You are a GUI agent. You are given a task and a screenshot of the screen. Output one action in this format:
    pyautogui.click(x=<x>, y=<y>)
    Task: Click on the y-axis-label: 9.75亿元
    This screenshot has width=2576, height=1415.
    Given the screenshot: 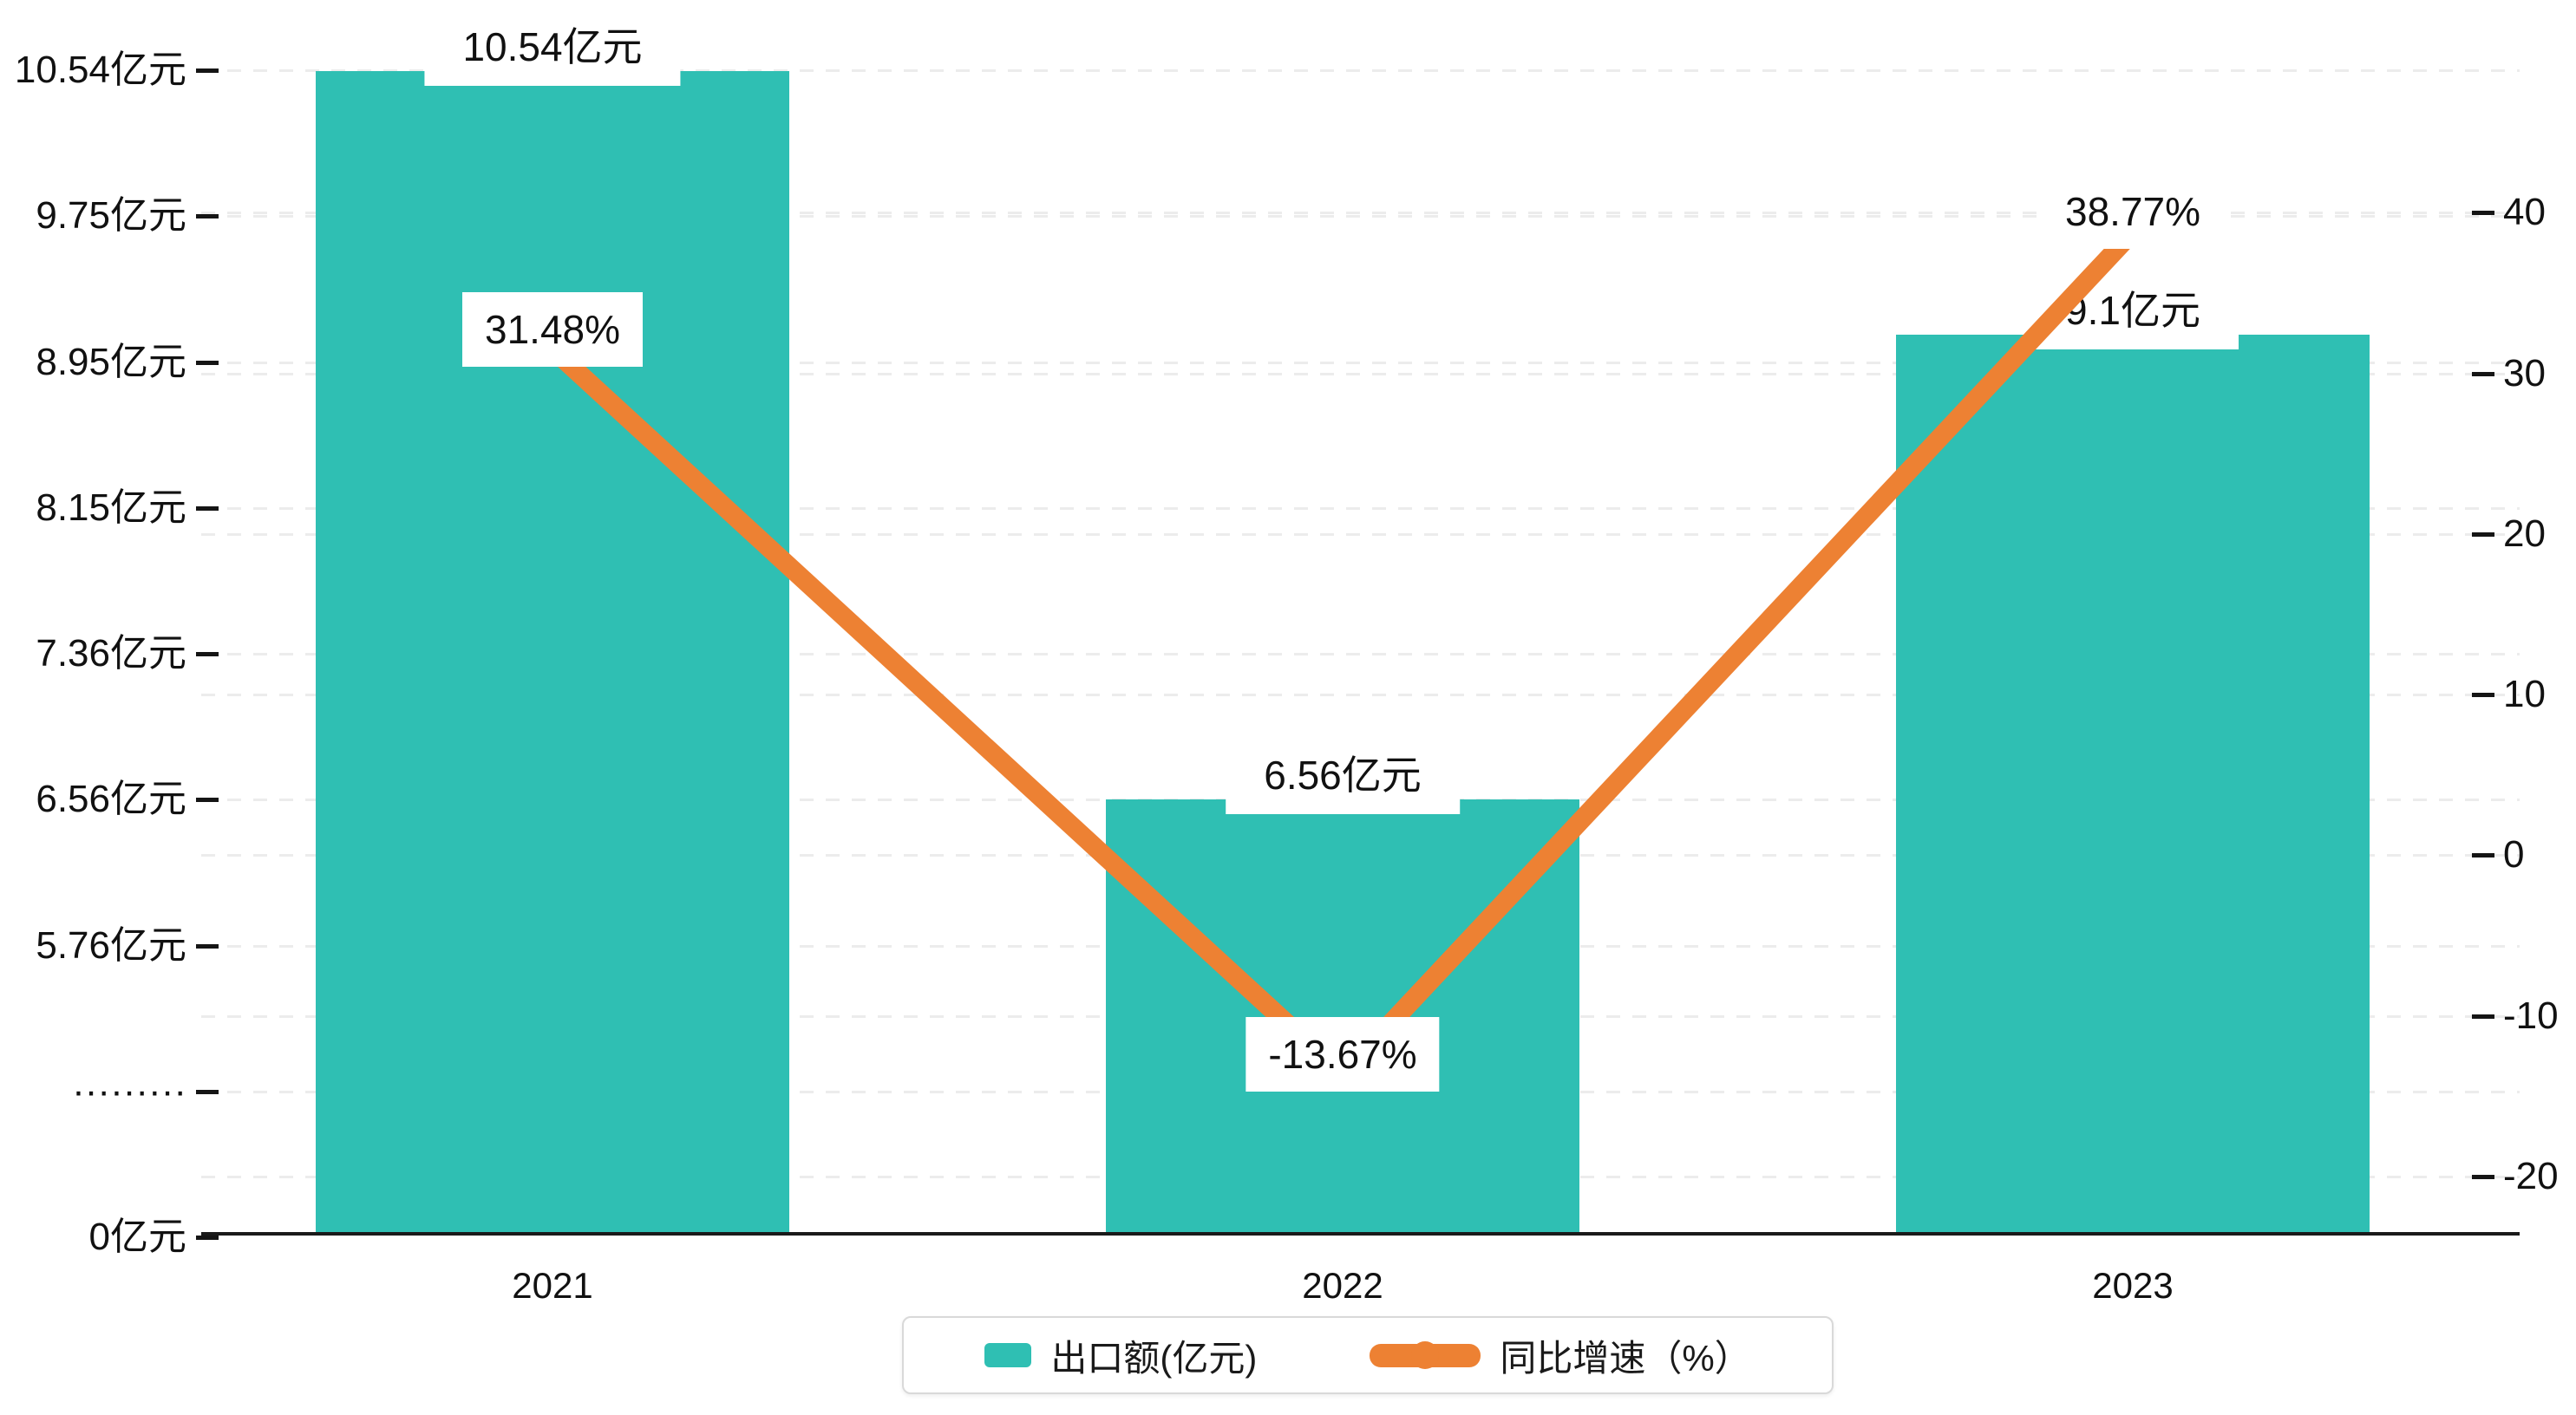 What is the action you would take?
    pyautogui.click(x=111, y=216)
    